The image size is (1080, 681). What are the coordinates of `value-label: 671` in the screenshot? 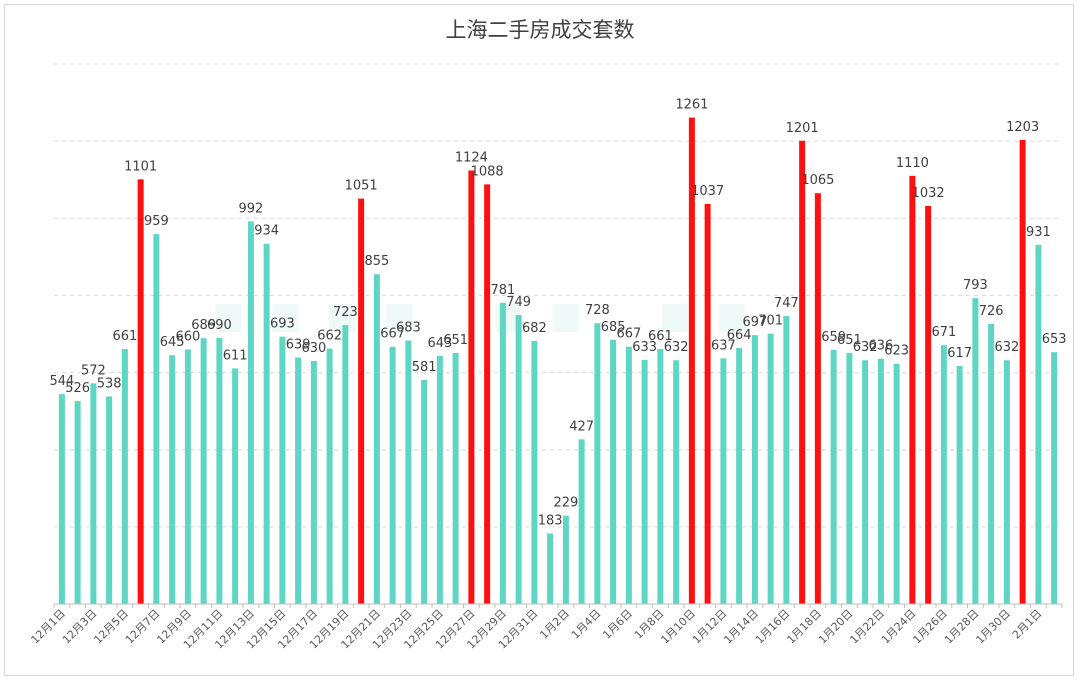 It's located at (943, 332).